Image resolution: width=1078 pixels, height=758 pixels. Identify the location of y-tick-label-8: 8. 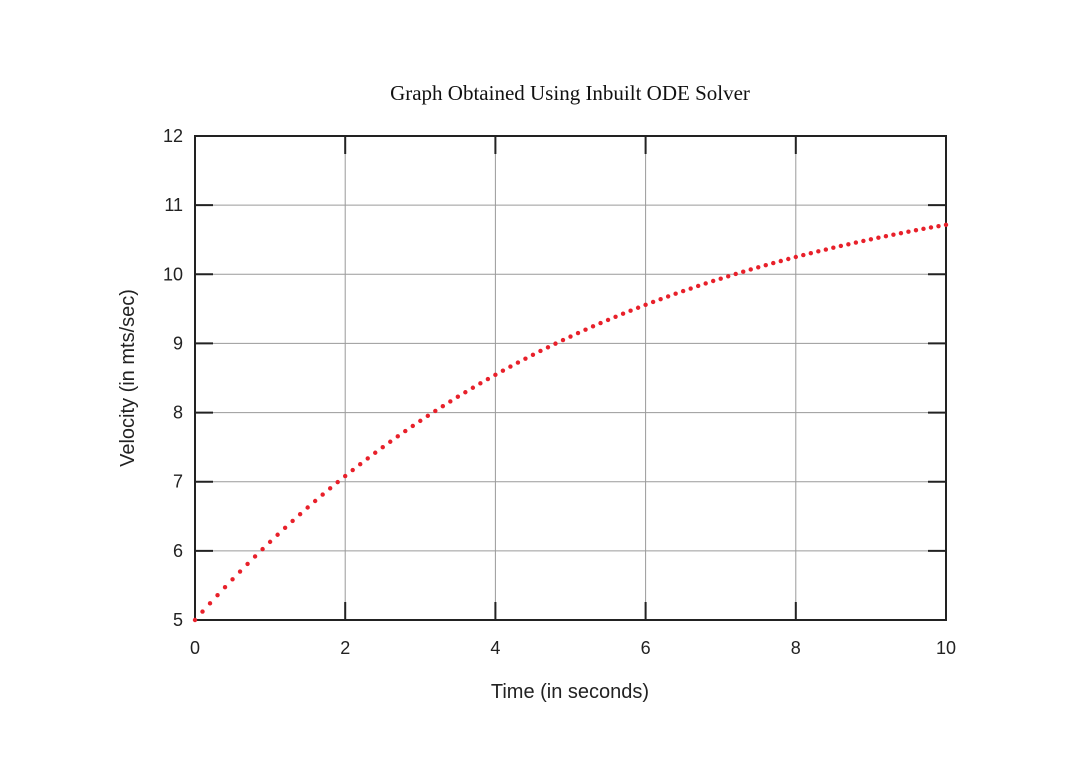
(178, 413).